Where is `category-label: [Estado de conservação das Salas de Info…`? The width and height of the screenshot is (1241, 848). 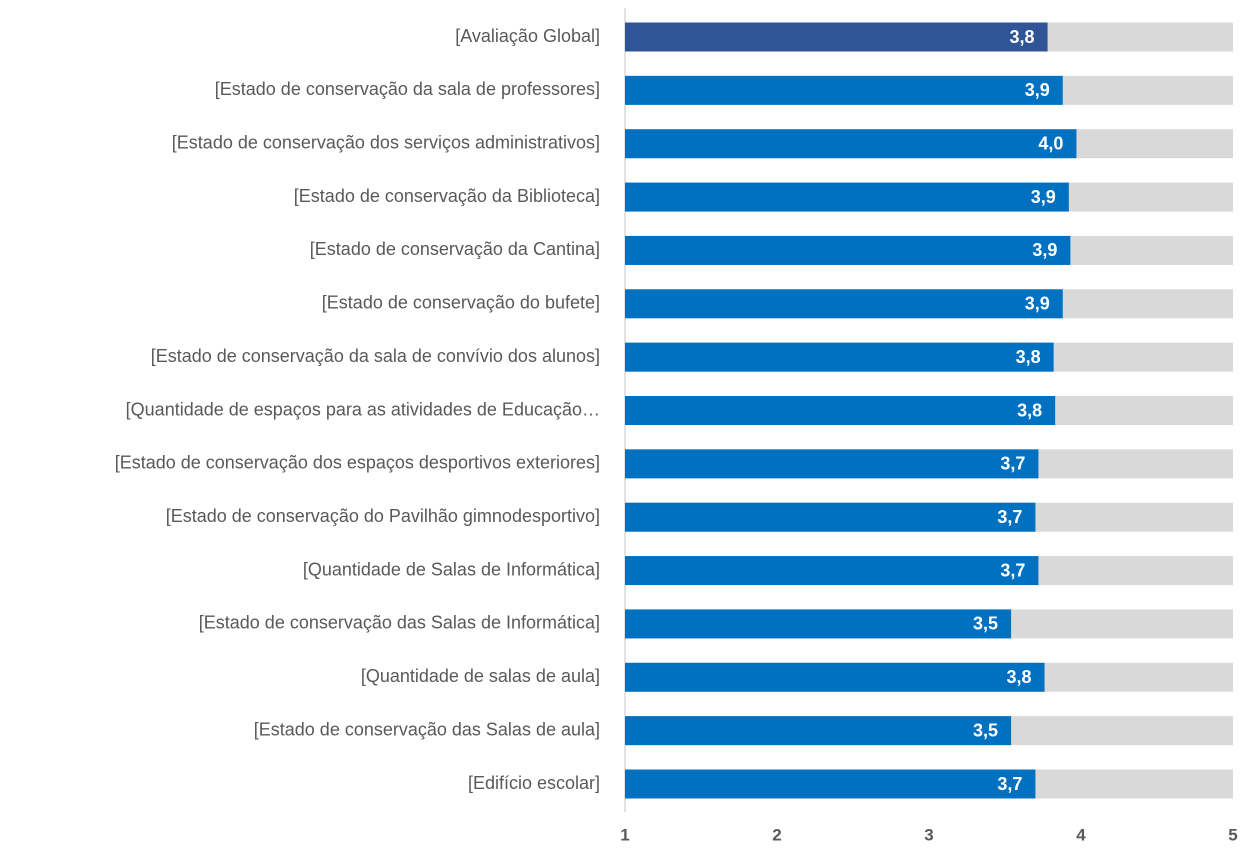
category-label: [Estado de conservação das Salas de Info… is located at coordinates (399, 623).